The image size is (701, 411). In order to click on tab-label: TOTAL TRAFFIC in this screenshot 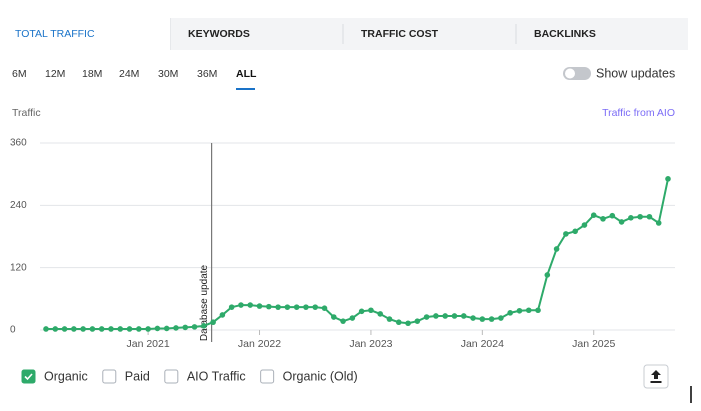, I will do `click(55, 34)`.